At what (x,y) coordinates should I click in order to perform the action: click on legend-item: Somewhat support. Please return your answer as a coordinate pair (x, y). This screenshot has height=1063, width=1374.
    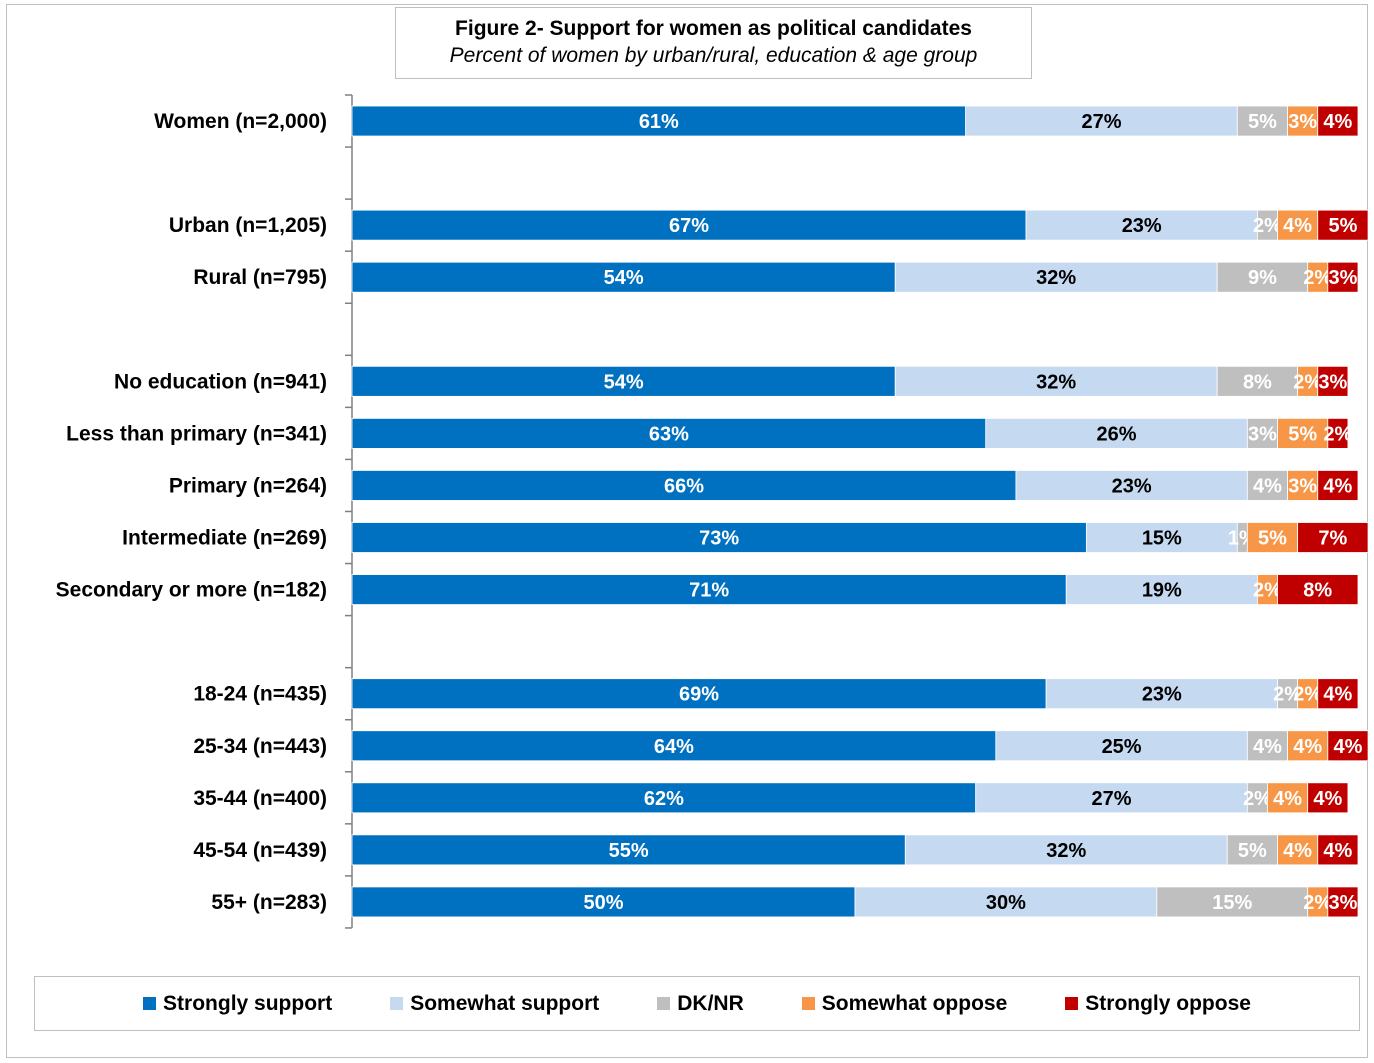
    Looking at the image, I should click on (494, 1004).